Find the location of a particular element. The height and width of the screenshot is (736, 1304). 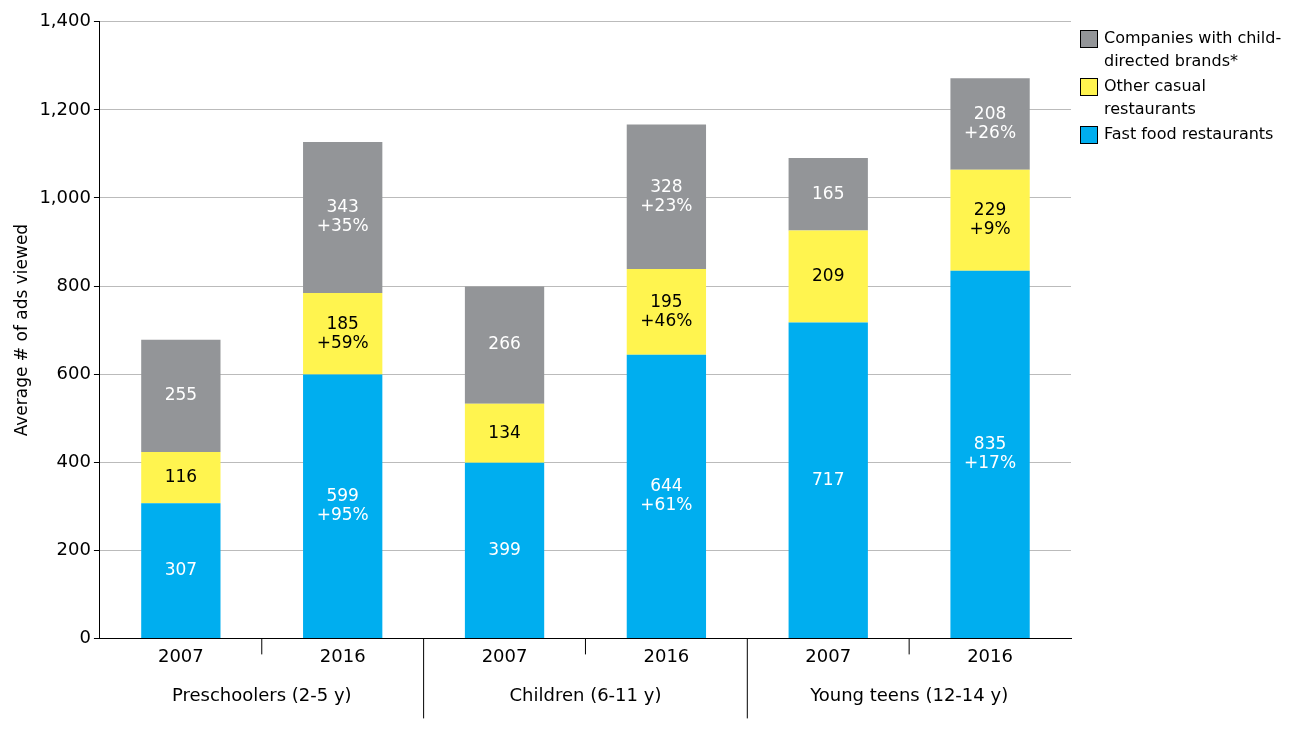

data-label: 599 +95% is located at coordinates (342, 505).